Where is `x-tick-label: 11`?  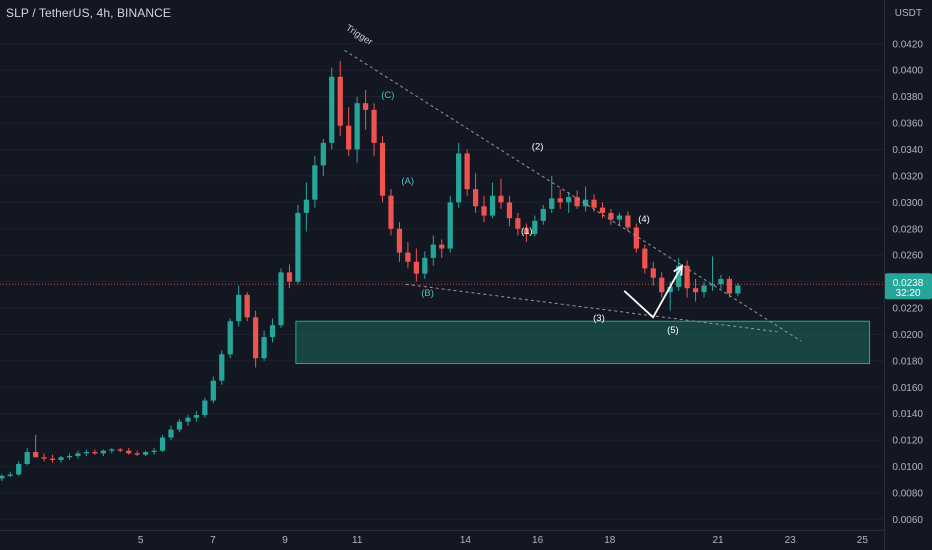
x-tick-label: 11 is located at coordinates (357, 540).